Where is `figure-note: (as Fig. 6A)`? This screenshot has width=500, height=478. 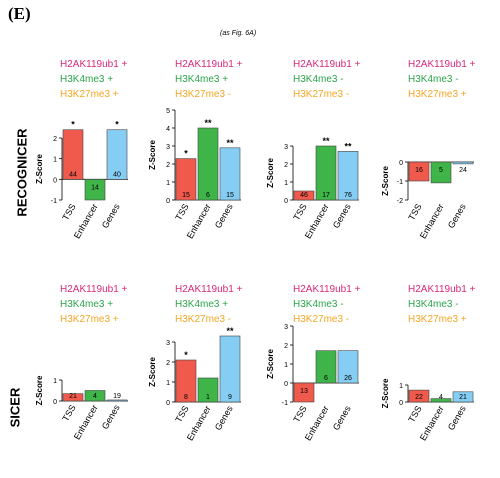
figure-note: (as Fig. 6A) is located at coordinates (238, 33).